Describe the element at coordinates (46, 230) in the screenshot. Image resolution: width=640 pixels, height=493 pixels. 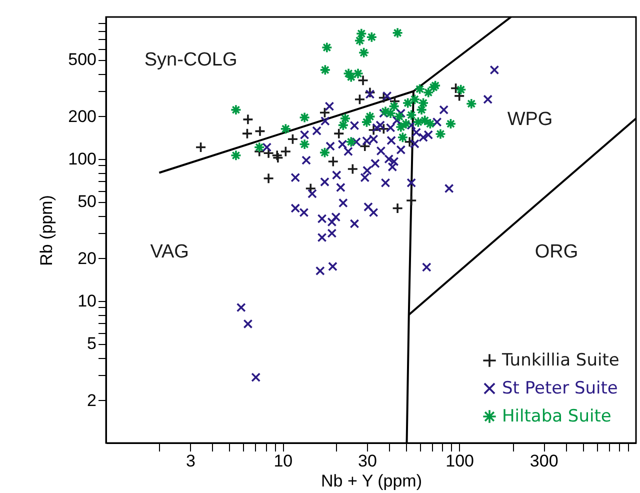
I see `y-axis-title: Rb (ppm)` at that location.